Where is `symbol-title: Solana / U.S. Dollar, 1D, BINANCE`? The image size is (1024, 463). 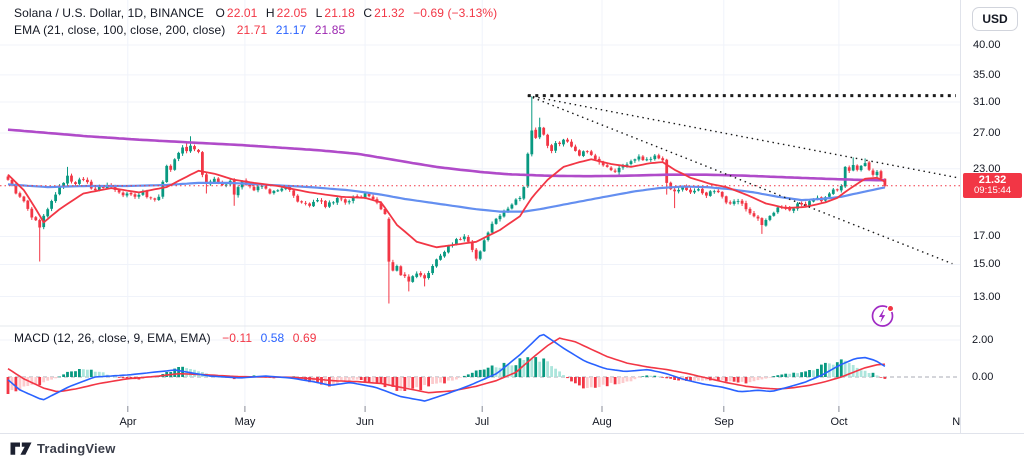
symbol-title: Solana / U.S. Dollar, 1D, BINANCE is located at coordinates (109, 13).